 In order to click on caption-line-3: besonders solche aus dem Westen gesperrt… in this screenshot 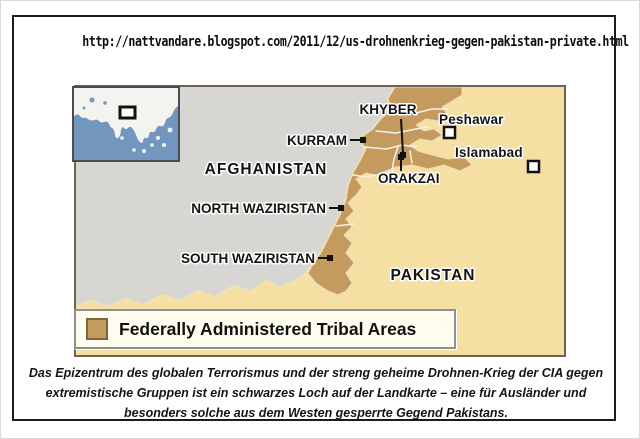, I will do `click(316, 413)`.